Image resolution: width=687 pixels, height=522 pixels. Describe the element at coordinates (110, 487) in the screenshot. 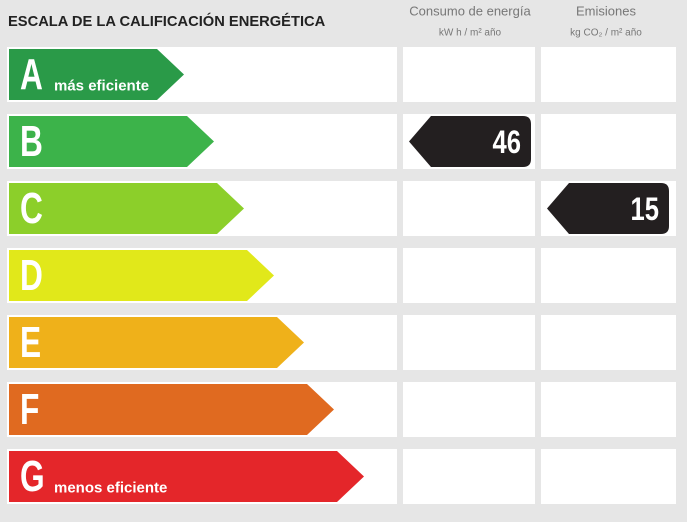

I see `class-label: menos eficiente` at that location.